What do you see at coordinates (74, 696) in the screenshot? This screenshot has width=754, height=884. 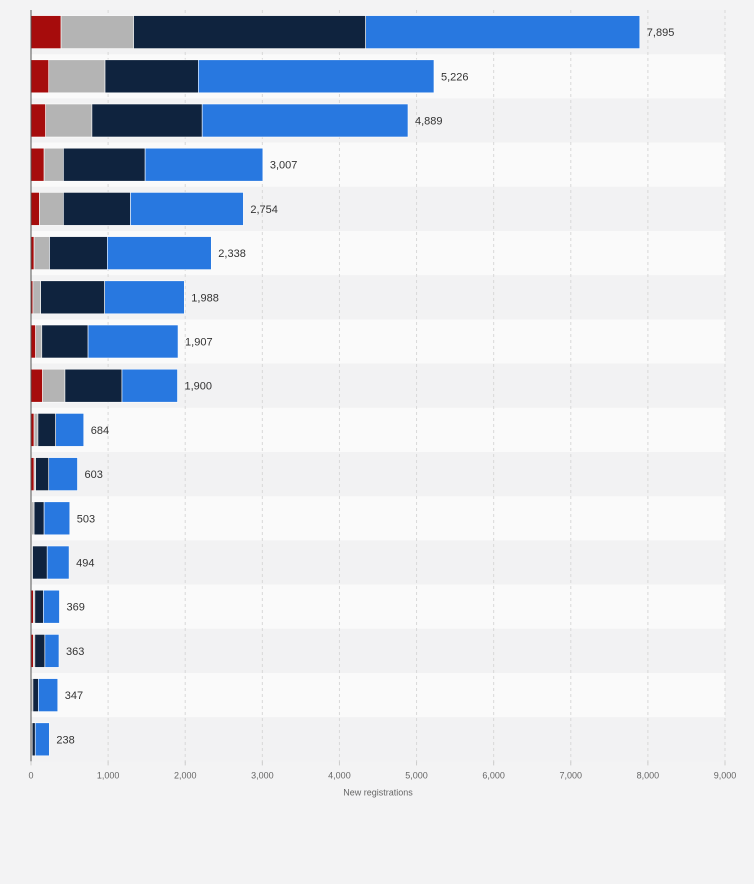 I see `value-label: 347` at bounding box center [74, 696].